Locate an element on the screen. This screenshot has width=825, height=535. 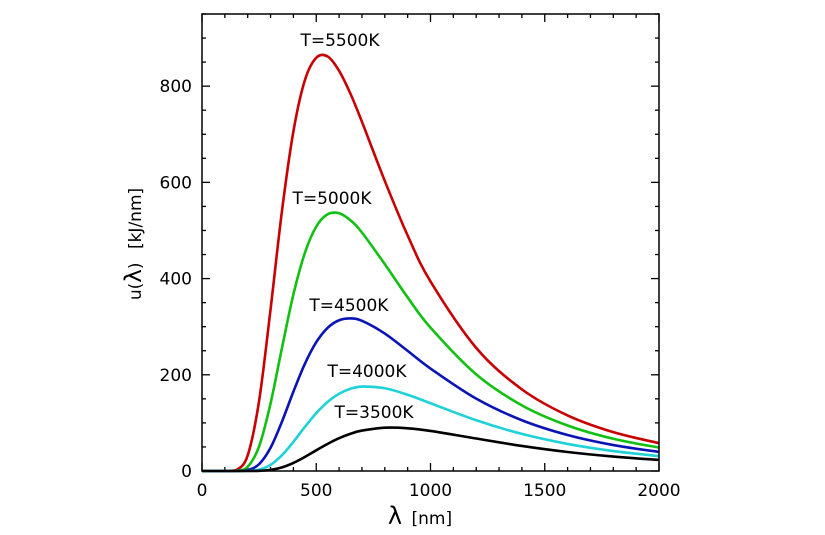
y-axis-label-suffix: ) is located at coordinates (136, 265).